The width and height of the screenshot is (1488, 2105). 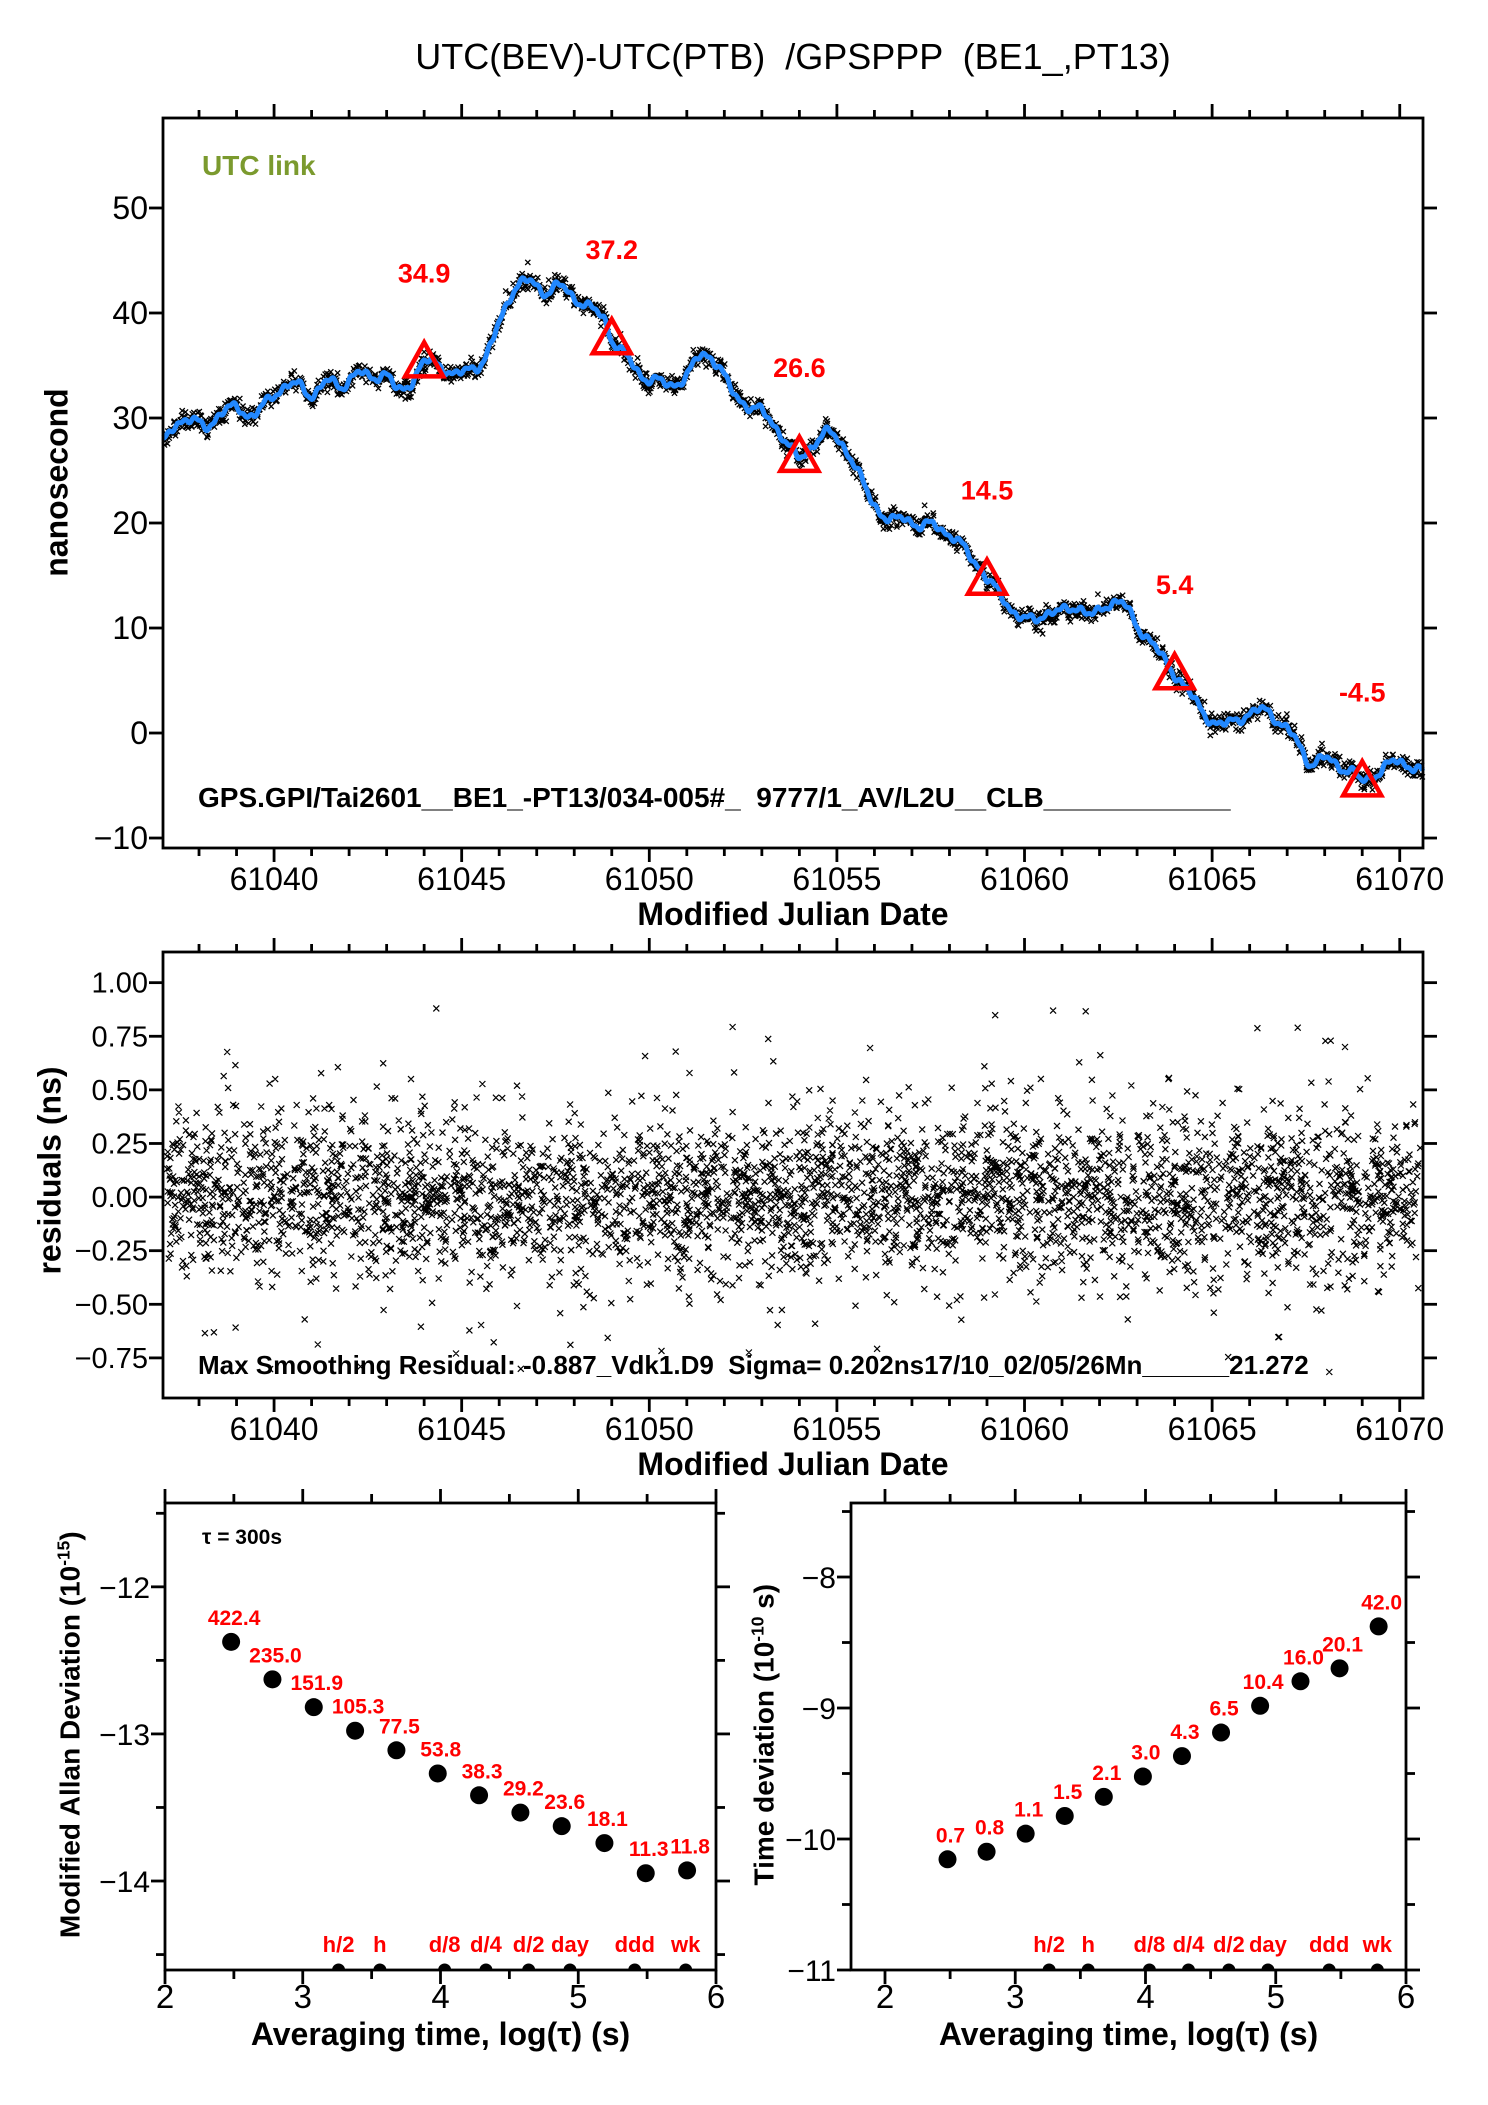 I want to click on time-mark-label: ddd, so click(x=635, y=1944).